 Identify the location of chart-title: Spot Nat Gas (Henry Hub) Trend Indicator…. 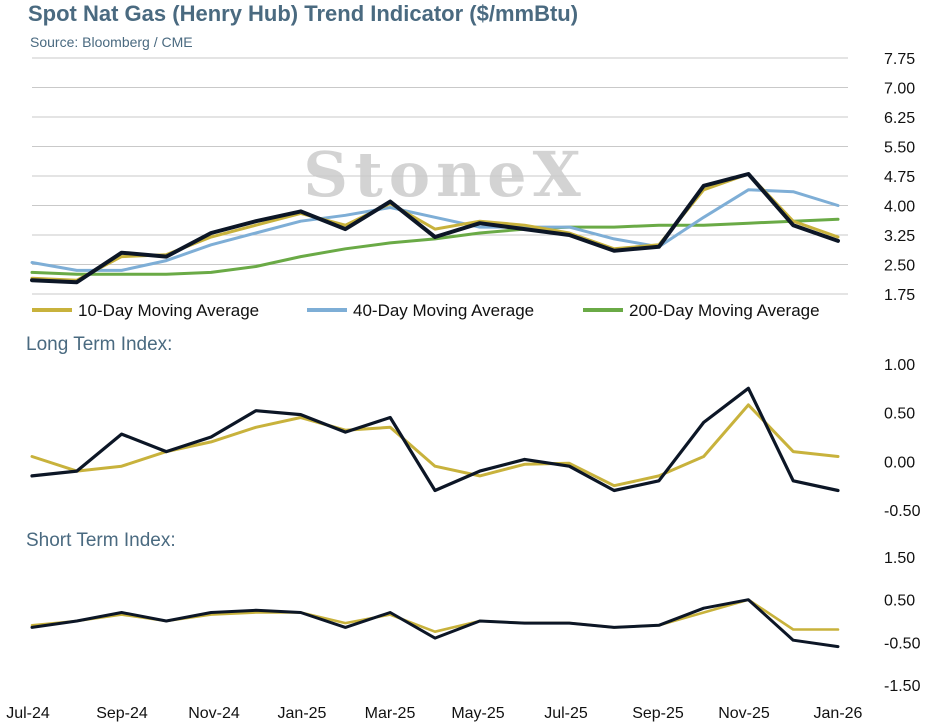
(303, 13).